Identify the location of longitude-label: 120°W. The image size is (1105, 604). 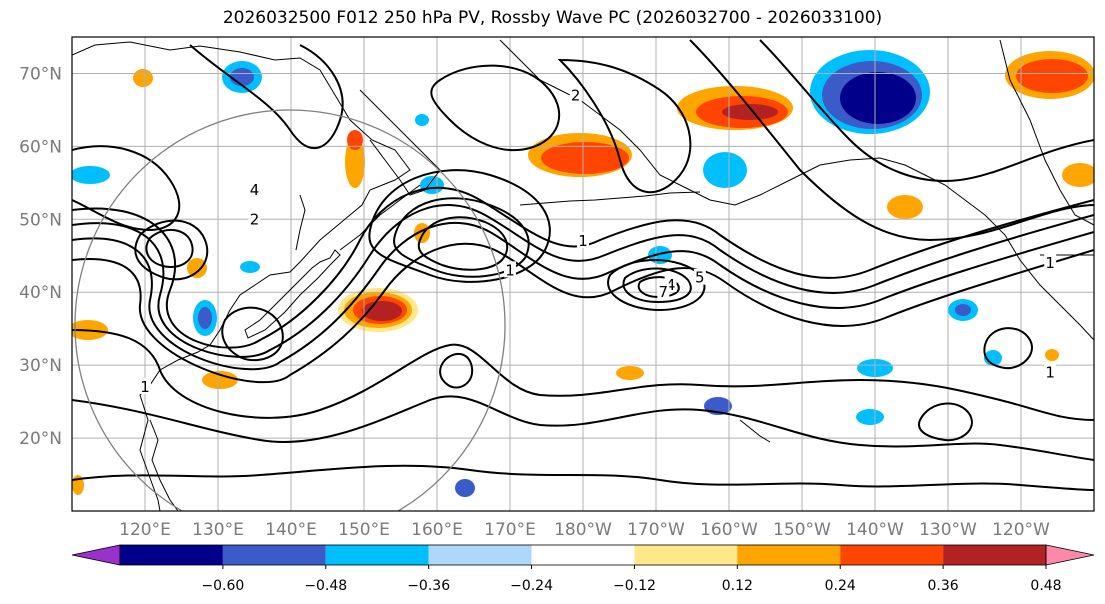
(1021, 530).